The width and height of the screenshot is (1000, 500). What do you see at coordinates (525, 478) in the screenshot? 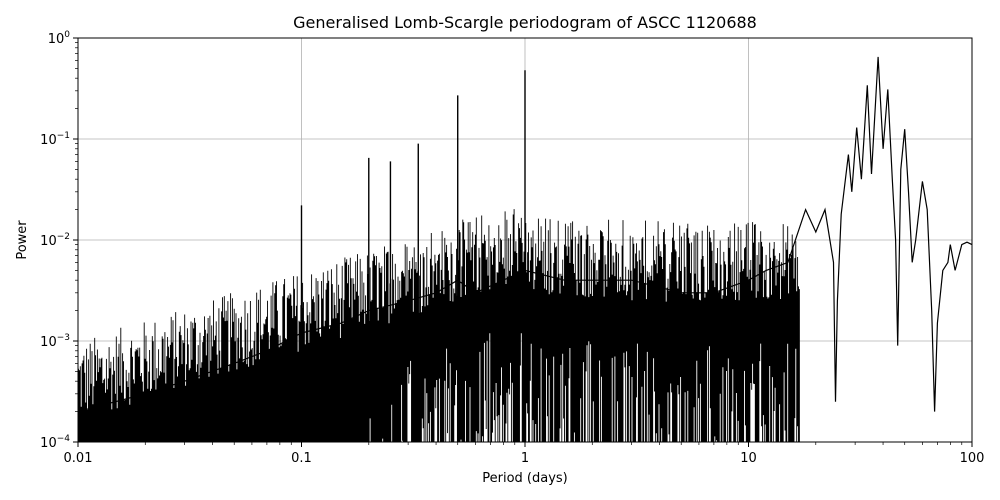
I see `x-axis-label: Period (days)` at bounding box center [525, 478].